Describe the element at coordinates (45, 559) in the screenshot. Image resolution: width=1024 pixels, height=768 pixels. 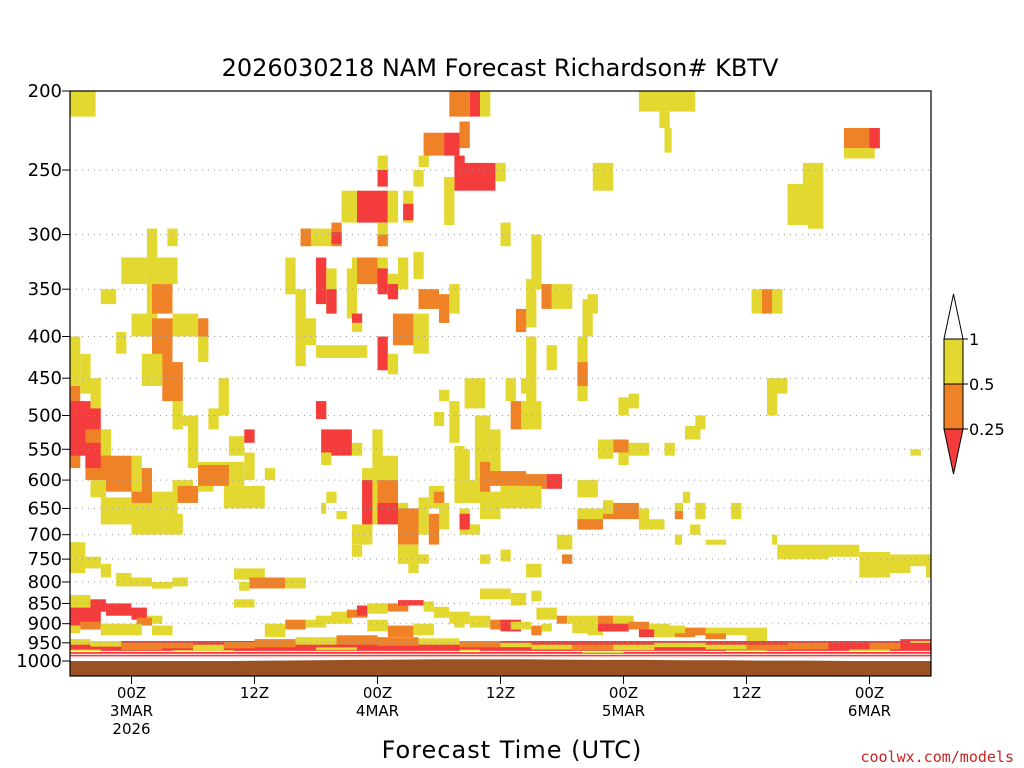
I see `y-tick-label: 750` at that location.